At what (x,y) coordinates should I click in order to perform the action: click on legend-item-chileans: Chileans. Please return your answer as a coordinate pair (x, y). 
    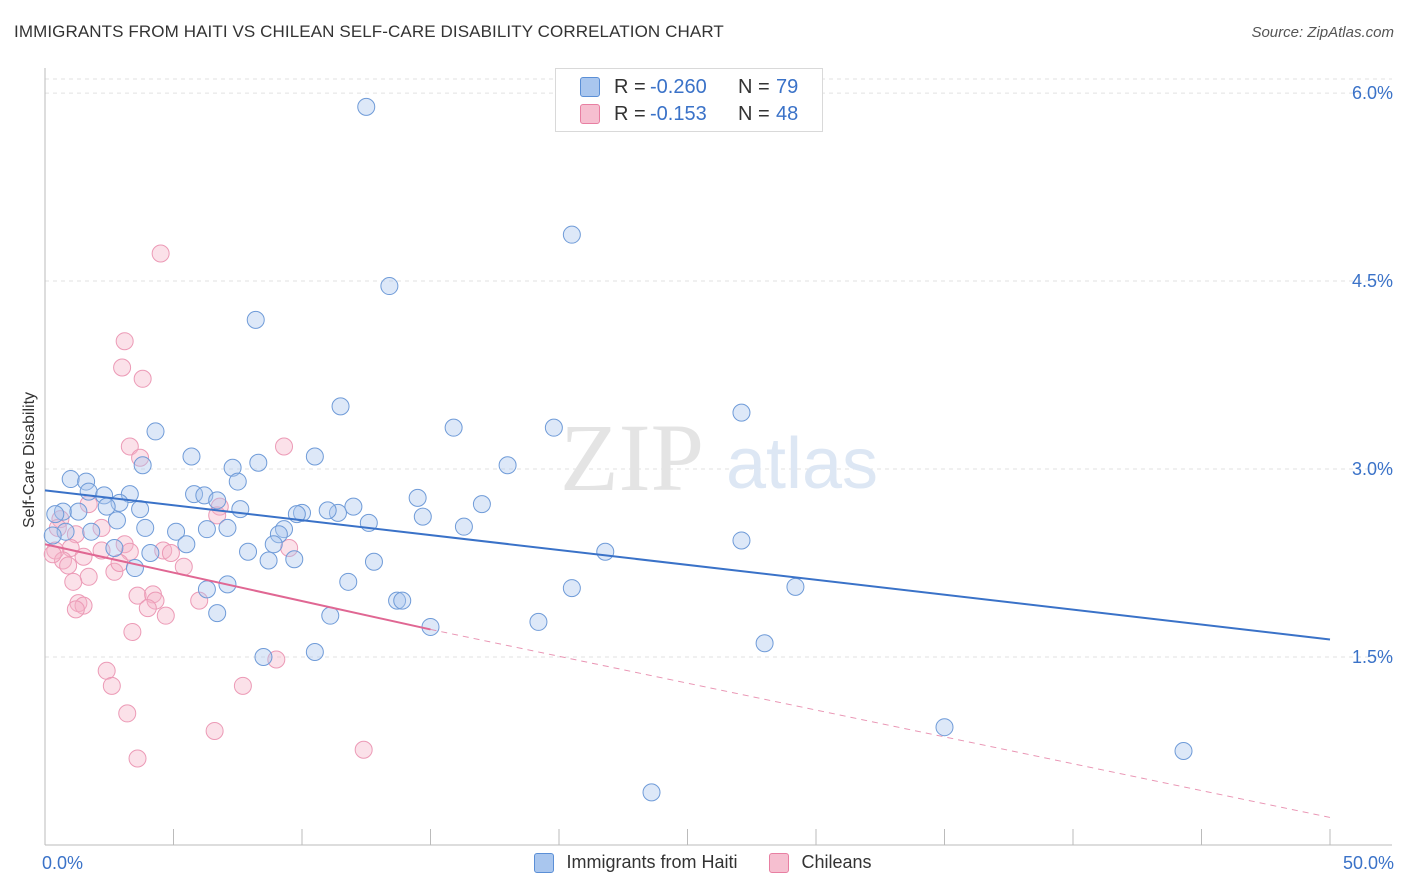
    Looking at the image, I should click on (820, 862).